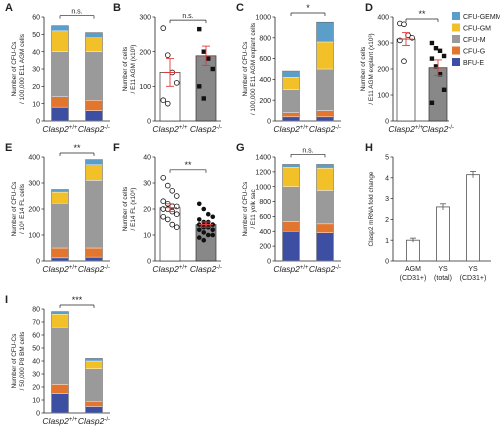  I want to click on y-axis-label: / E11 AGM (x10³), so click(133, 69).